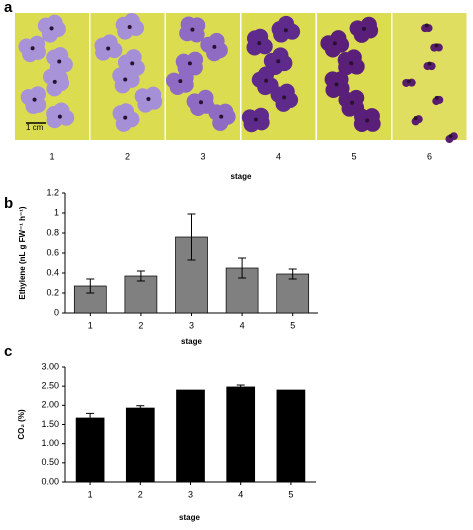 The image size is (473, 530). What do you see at coordinates (56, 212) in the screenshot?
I see `y-tick-label: 1` at bounding box center [56, 212].